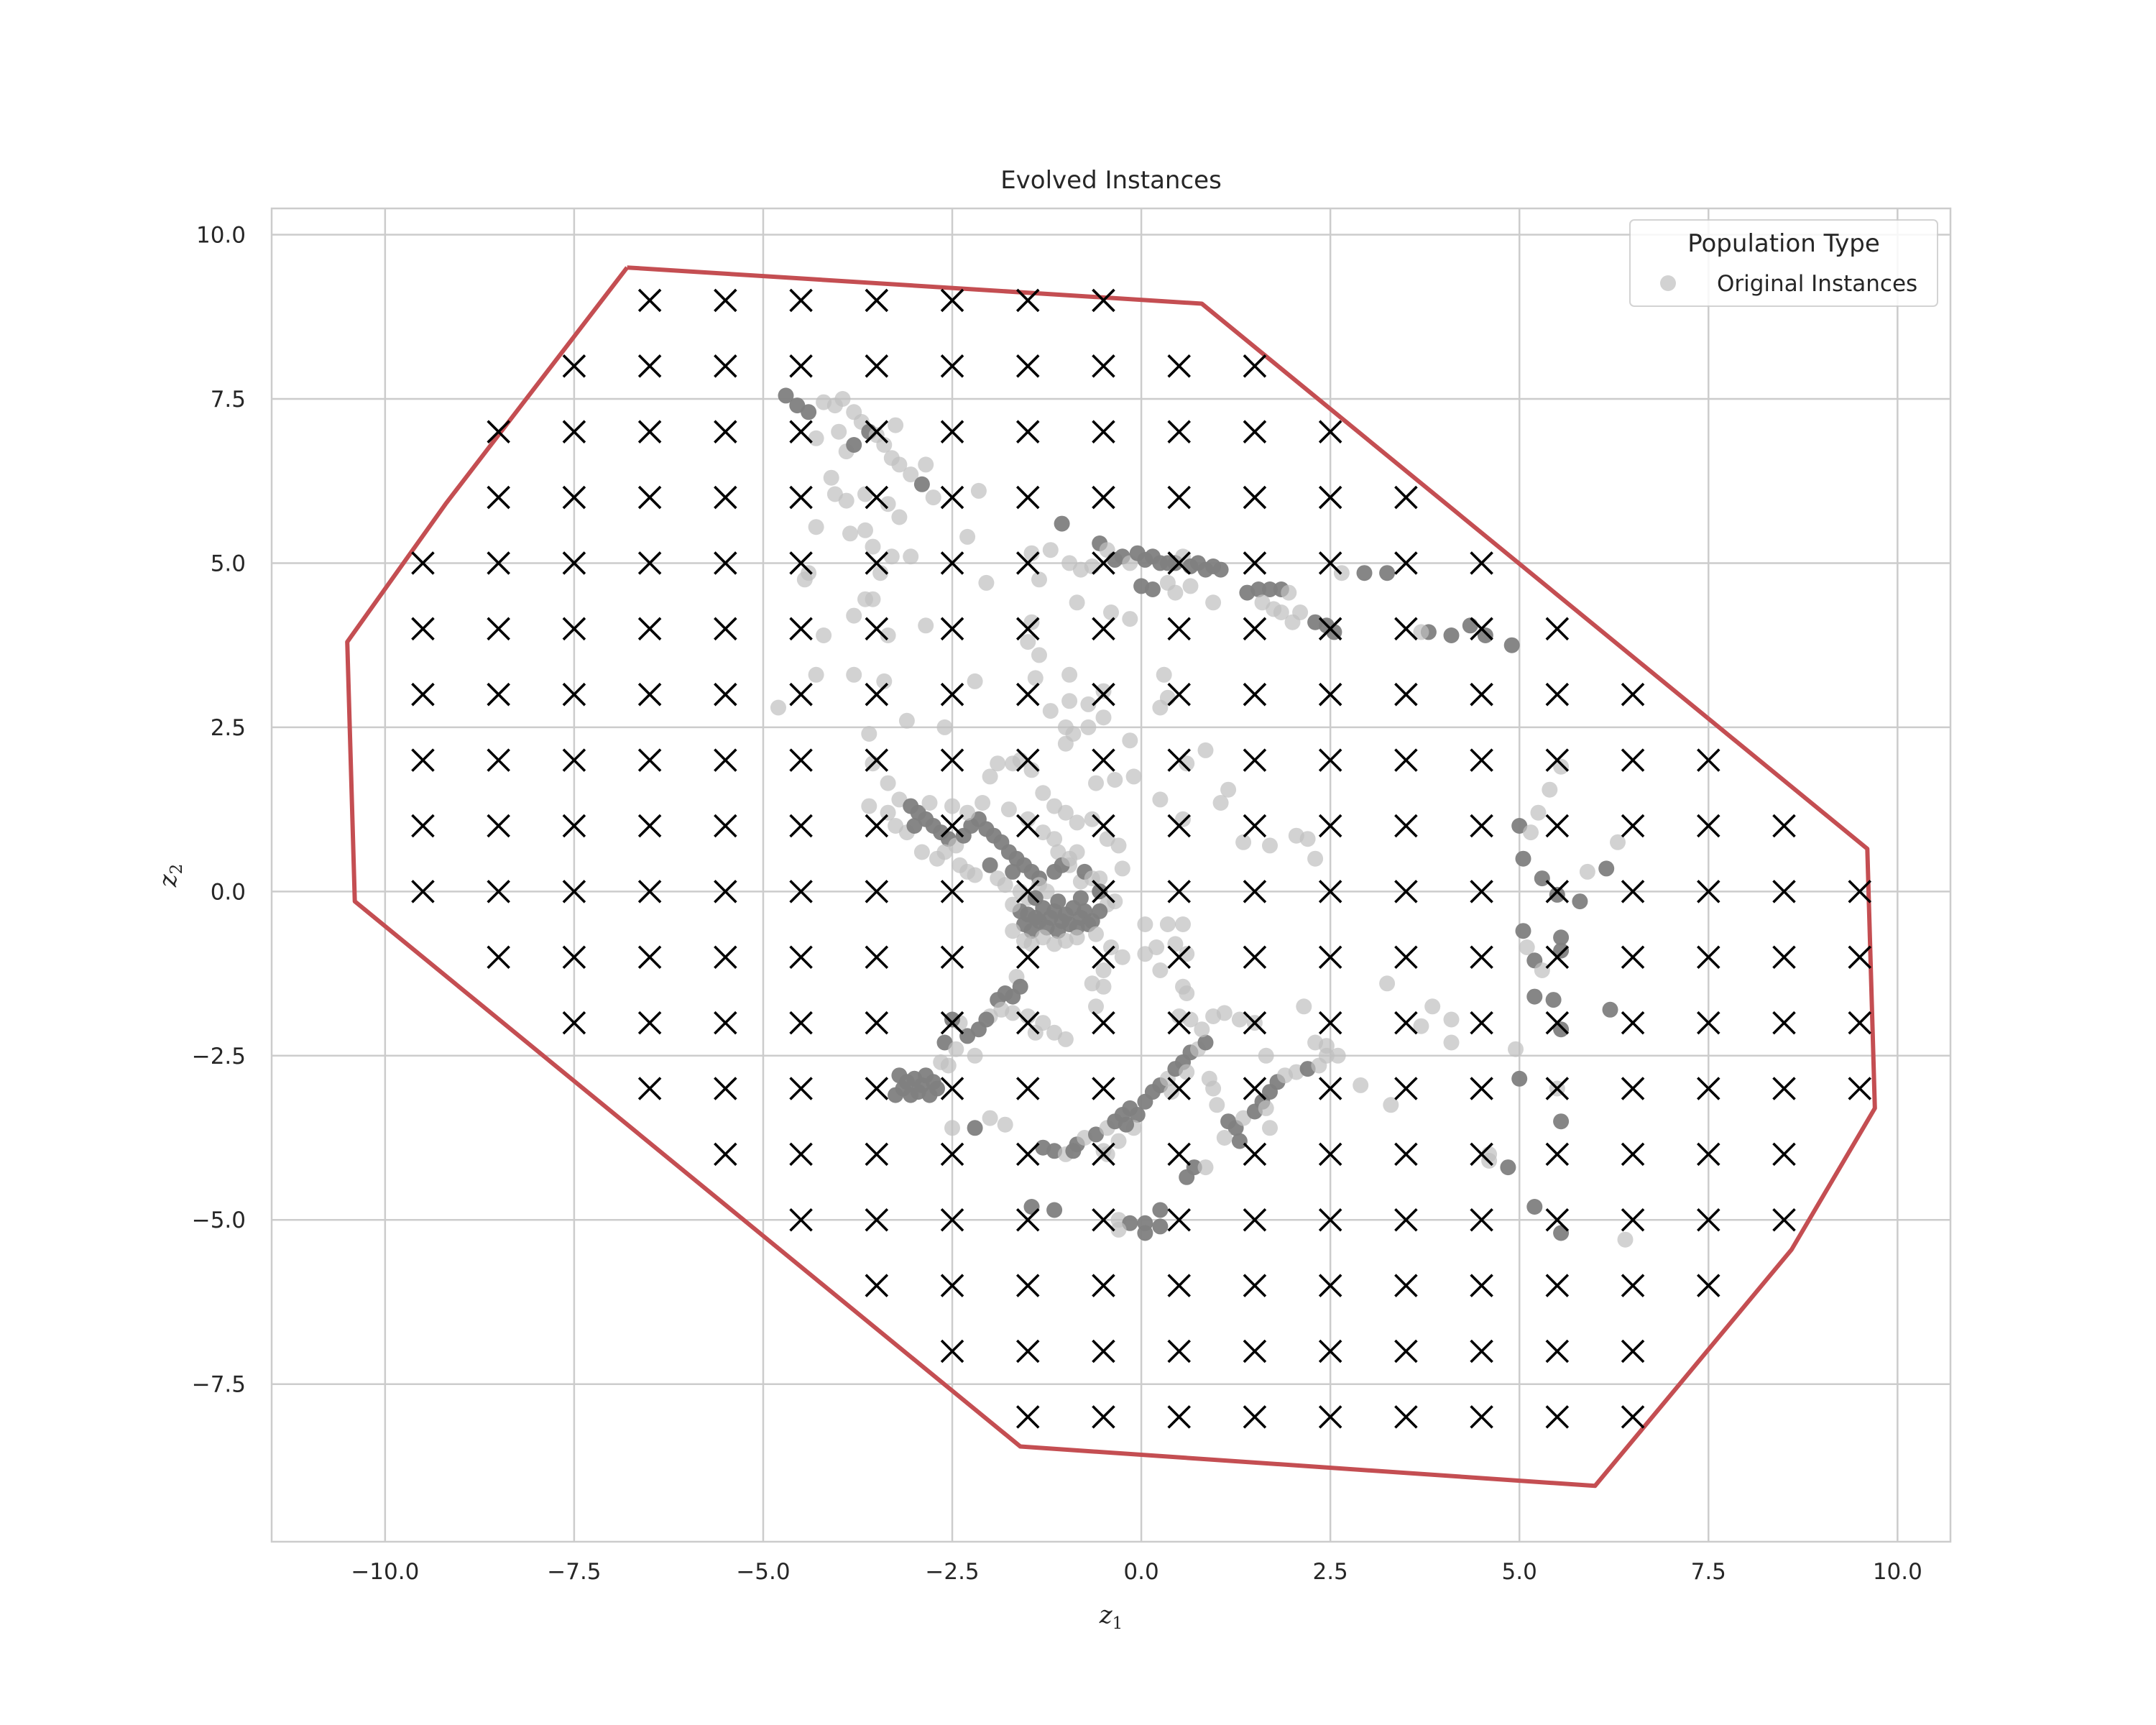 This screenshot has height=1725, width=2156. I want to click on y-axis-label: z2, so click(170, 876).